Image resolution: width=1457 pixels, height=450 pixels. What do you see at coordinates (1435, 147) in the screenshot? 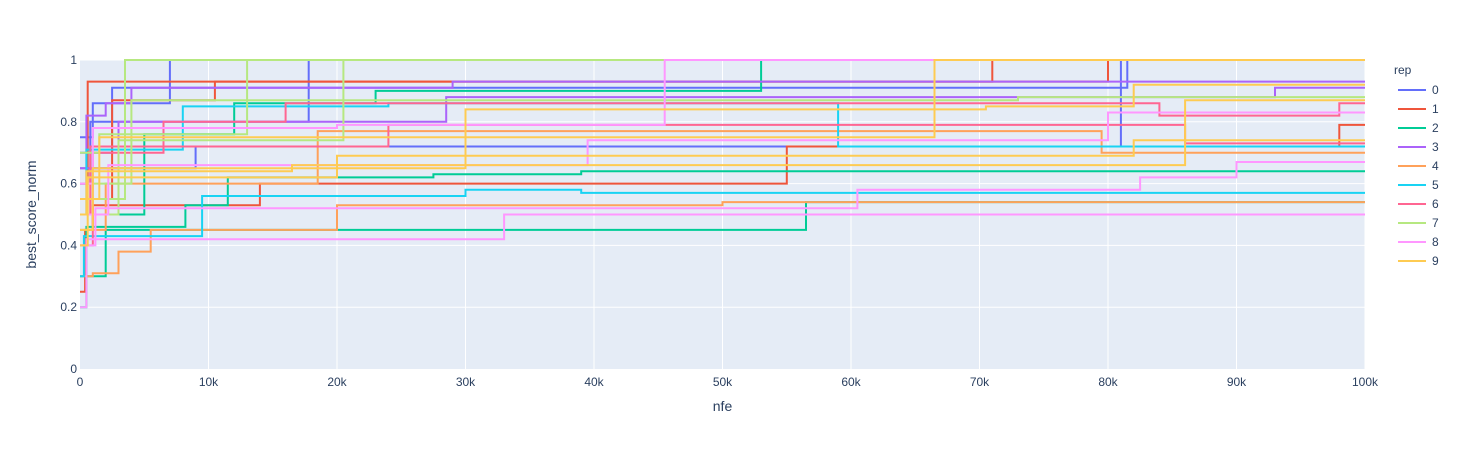
I see `legend-label: 3` at bounding box center [1435, 147].